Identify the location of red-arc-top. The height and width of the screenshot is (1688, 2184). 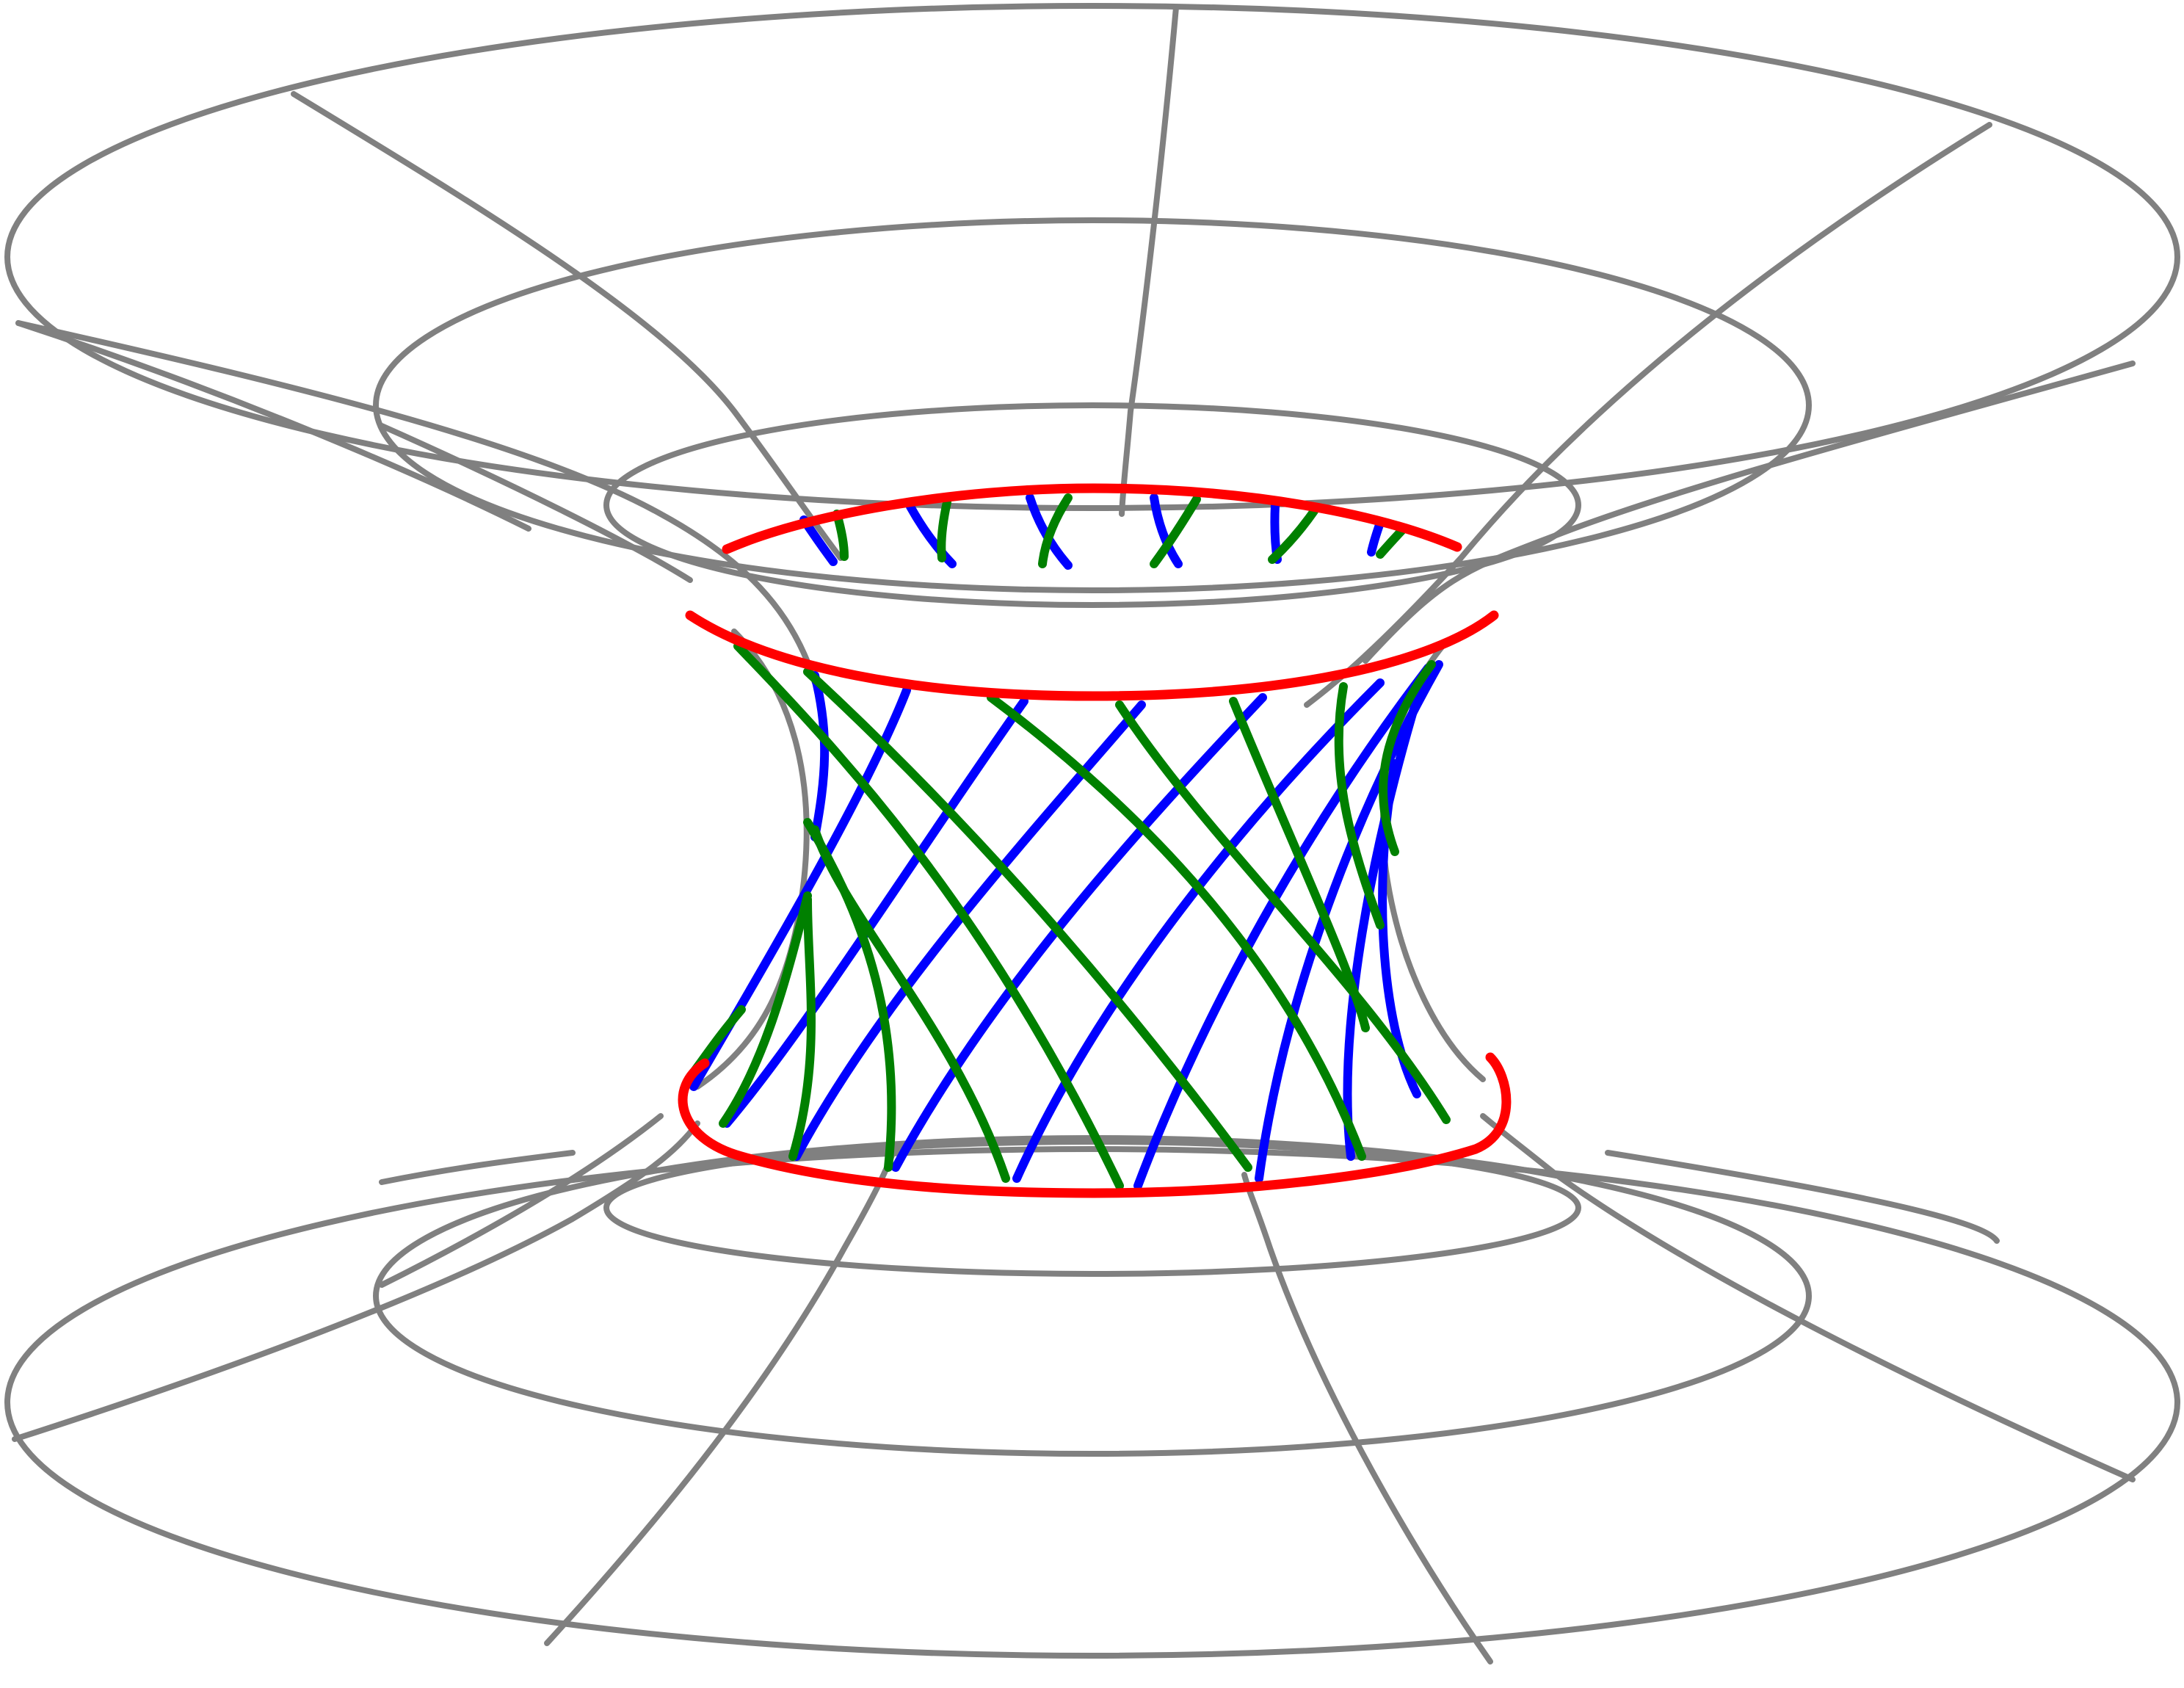
(1092, 518).